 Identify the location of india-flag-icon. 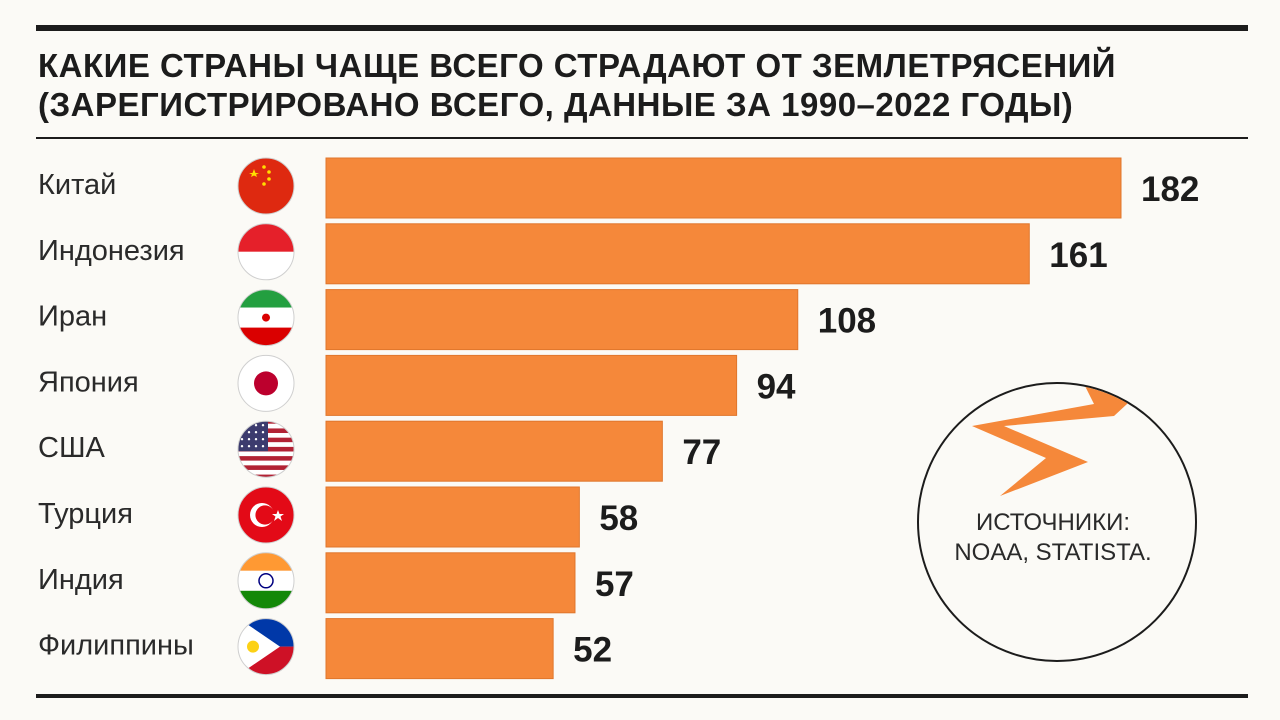
(266, 581).